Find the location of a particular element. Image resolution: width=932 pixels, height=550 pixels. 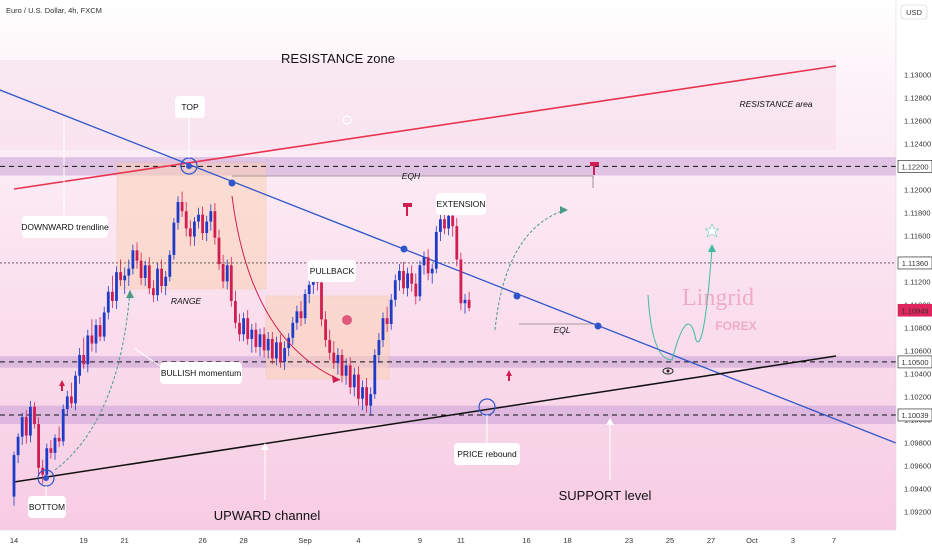

top-dot is located at coordinates (189, 166).